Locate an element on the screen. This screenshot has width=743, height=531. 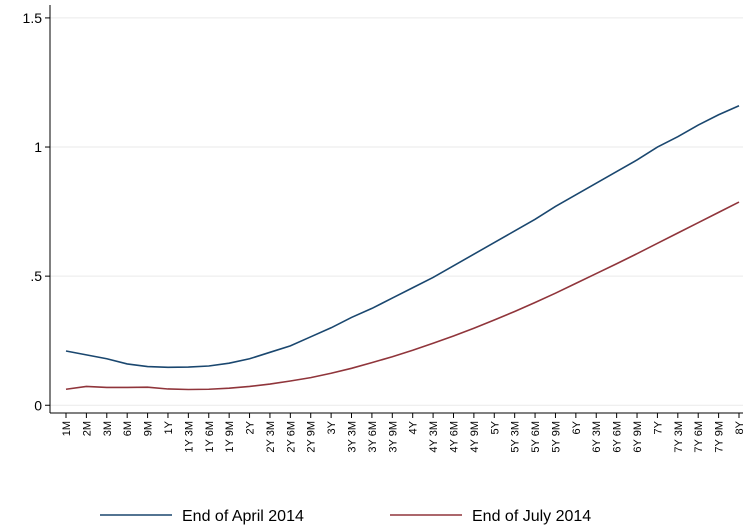
x-tick-label: 5Y 3M is located at coordinates (516, 437).